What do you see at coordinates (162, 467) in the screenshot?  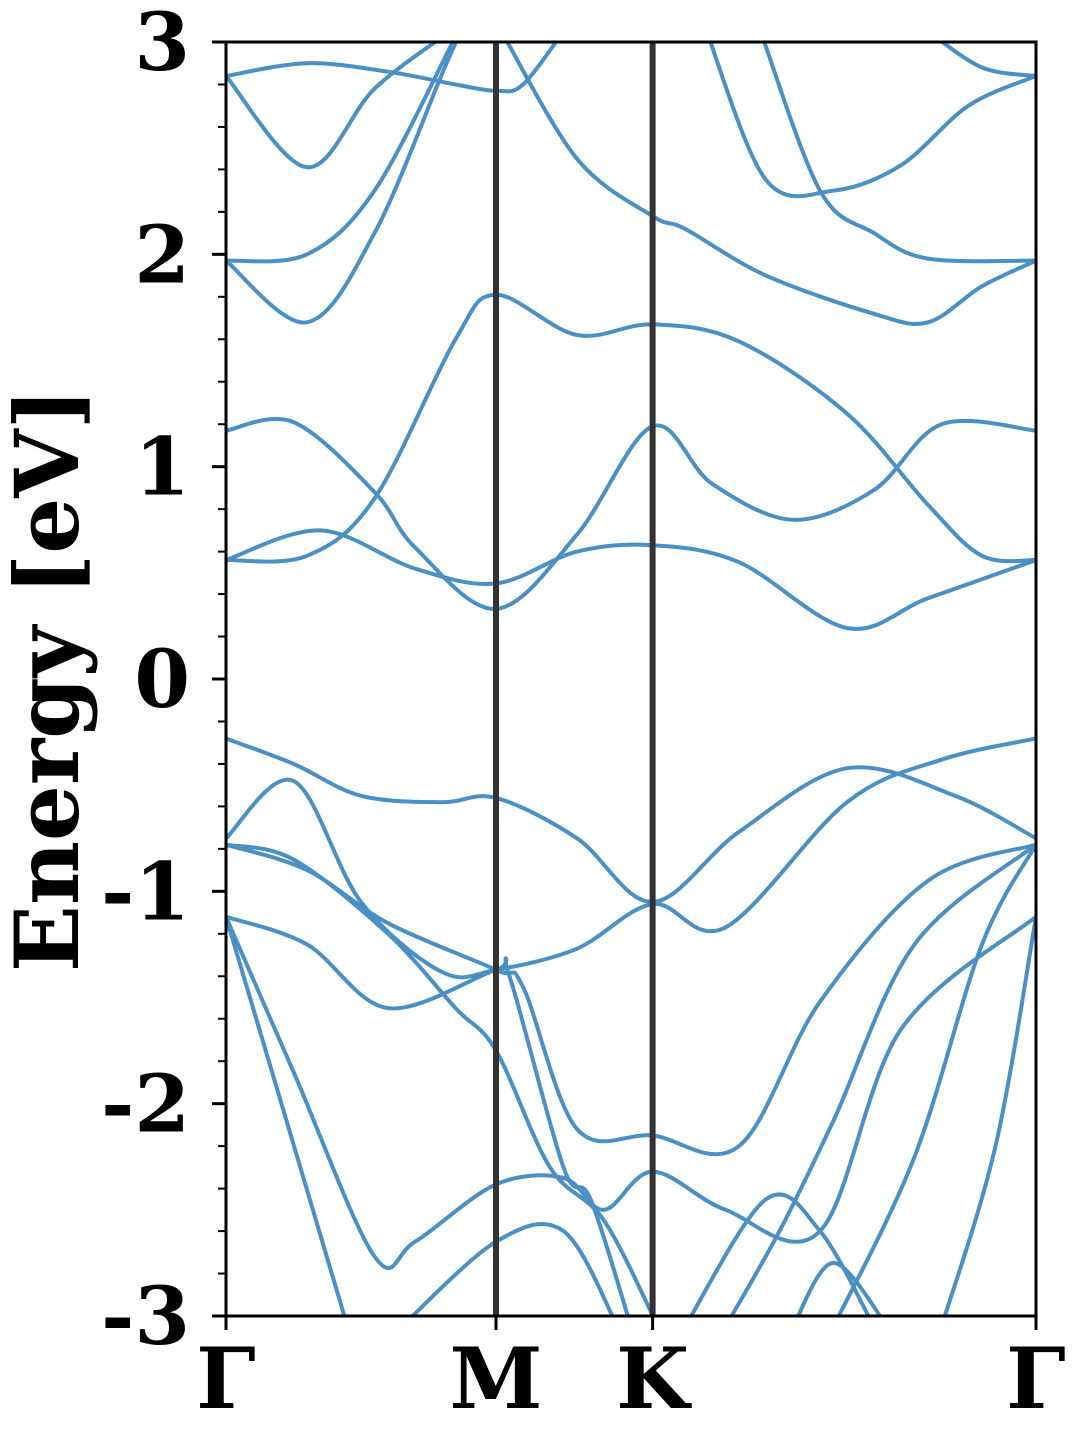 I see `y-tick-label: 1` at bounding box center [162, 467].